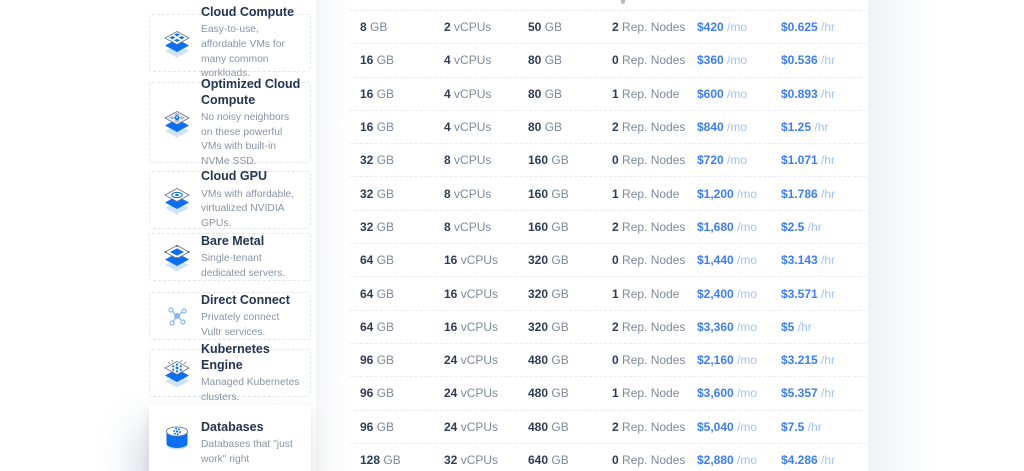 This screenshot has height=471, width=1024. Describe the element at coordinates (245, 299) in the screenshot. I see `sidebar-item-title: Direct Connect` at that location.